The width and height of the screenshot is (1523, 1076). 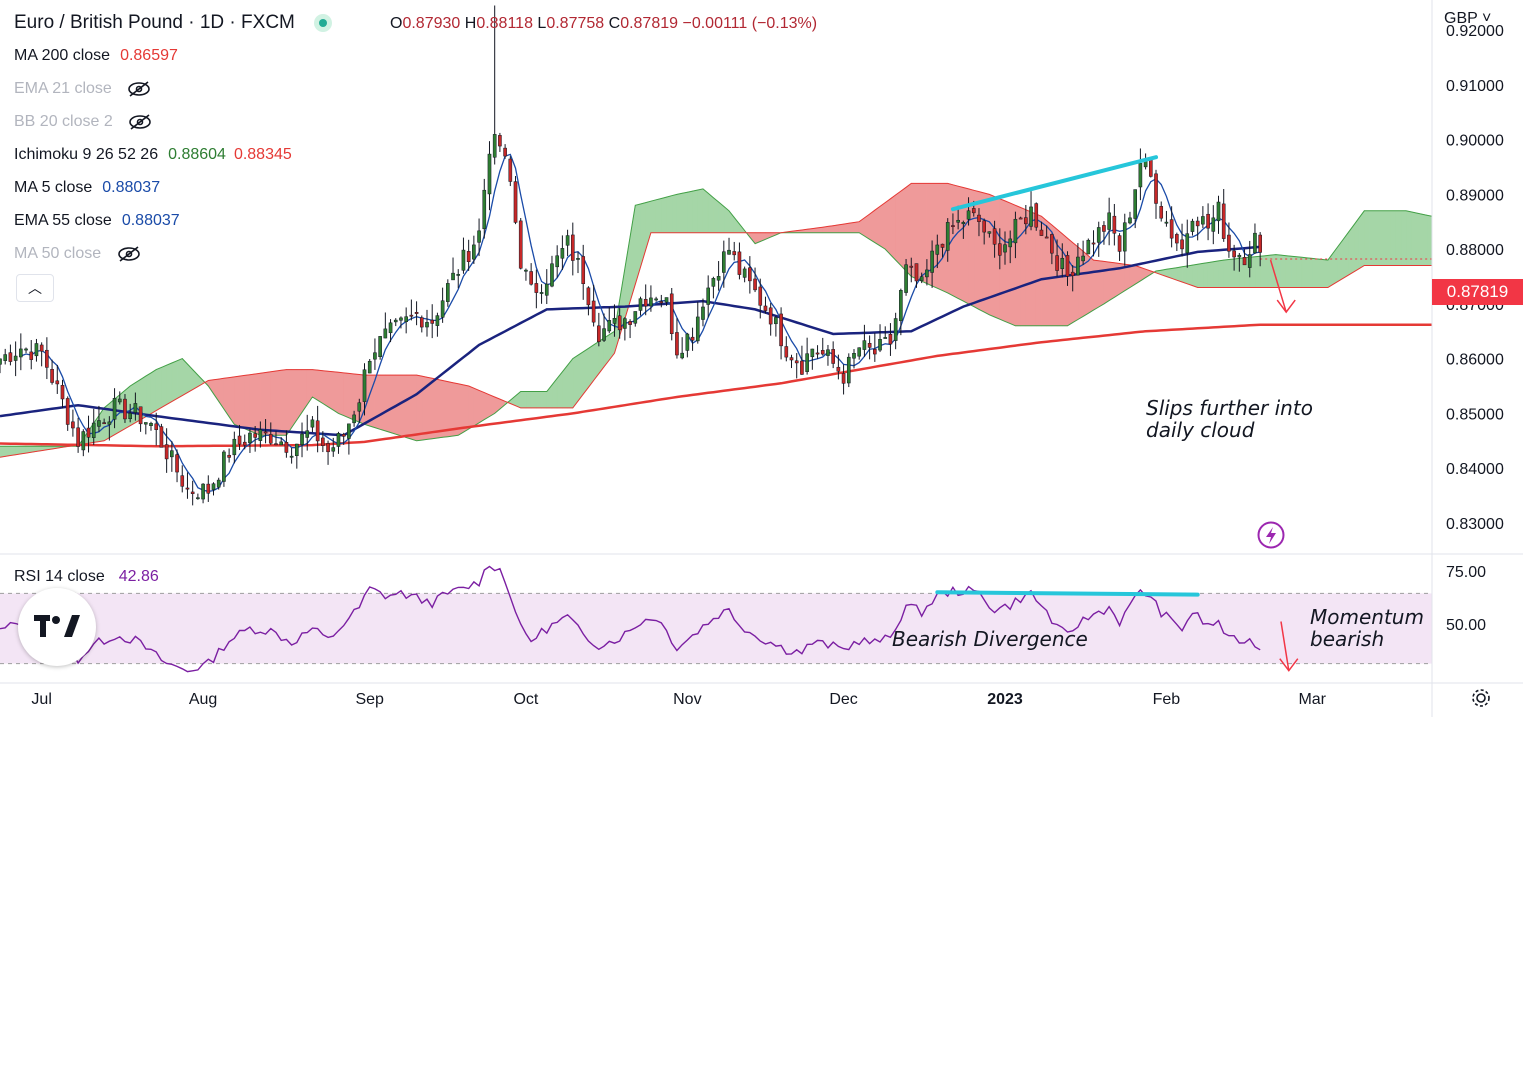 I want to click on legend-ema55: EMA 55 close 0.88037, so click(x=97, y=220).